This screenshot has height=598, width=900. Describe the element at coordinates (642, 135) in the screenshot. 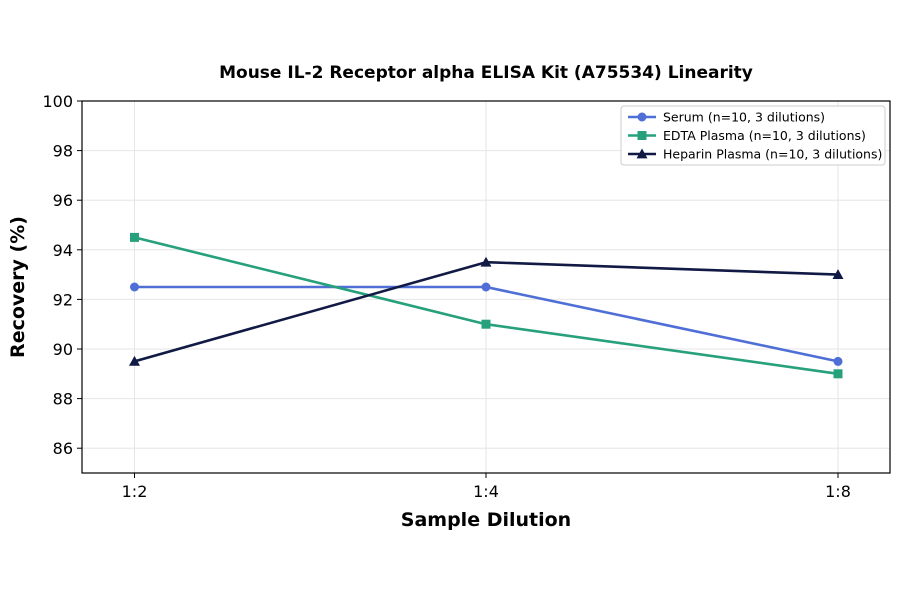

I see `legend-marker-edta` at that location.